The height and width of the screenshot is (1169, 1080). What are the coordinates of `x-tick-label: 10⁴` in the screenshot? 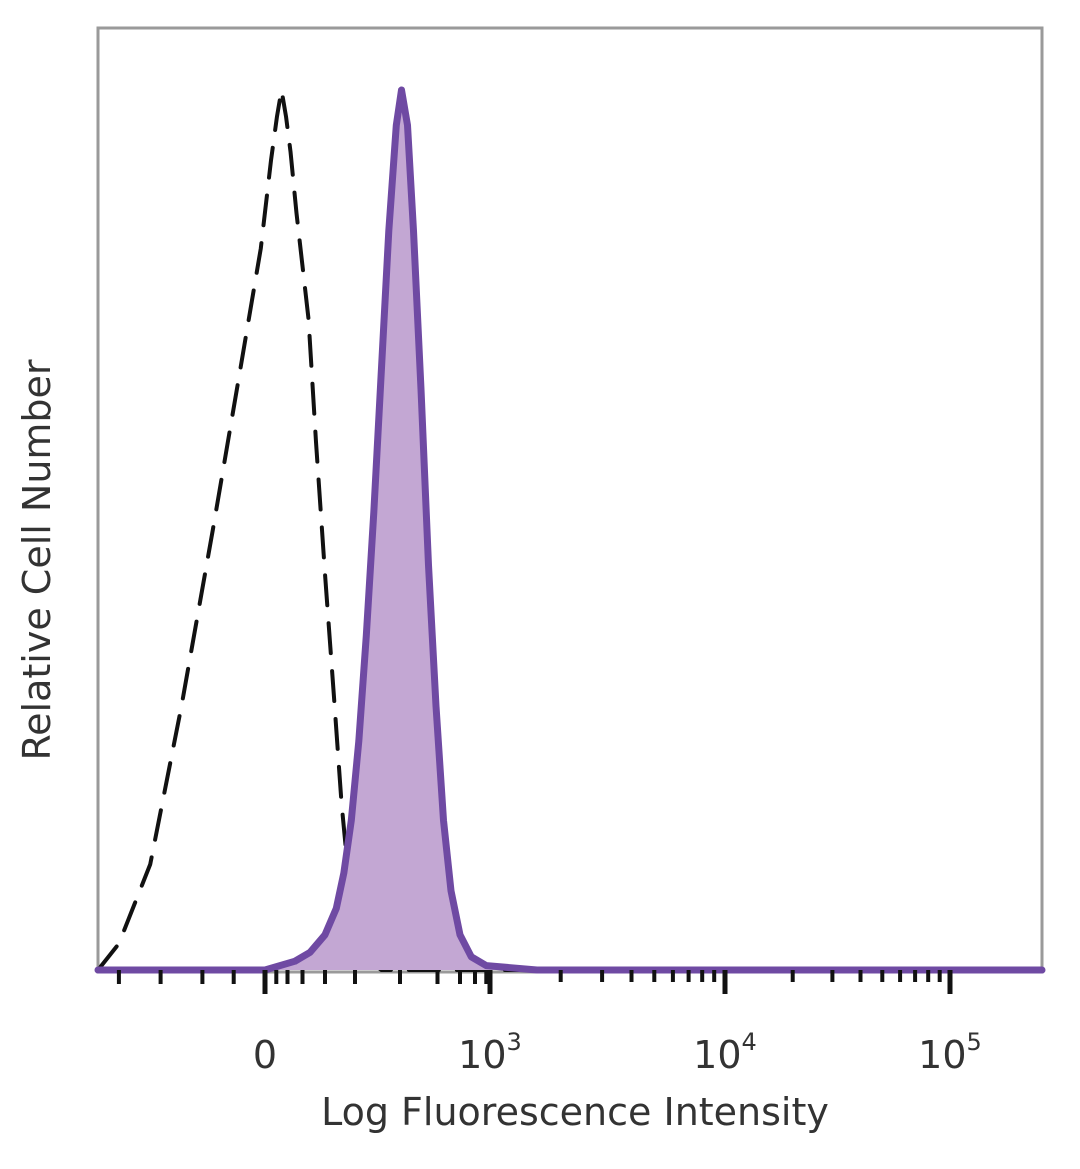 It's located at (725, 1052).